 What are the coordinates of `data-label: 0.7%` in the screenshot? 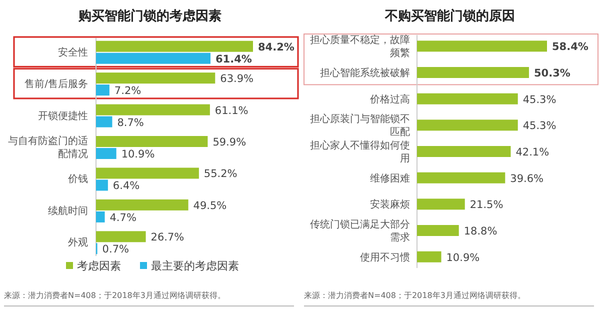 It's located at (116, 250).